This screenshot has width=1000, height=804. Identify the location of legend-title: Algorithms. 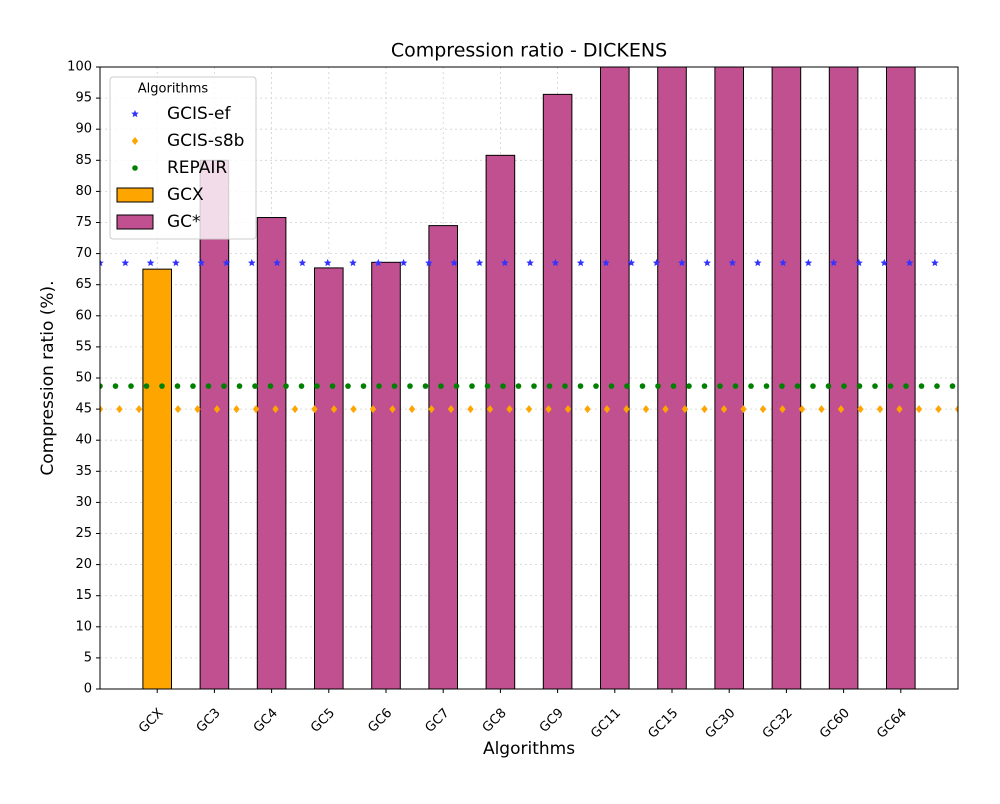
(173, 89).